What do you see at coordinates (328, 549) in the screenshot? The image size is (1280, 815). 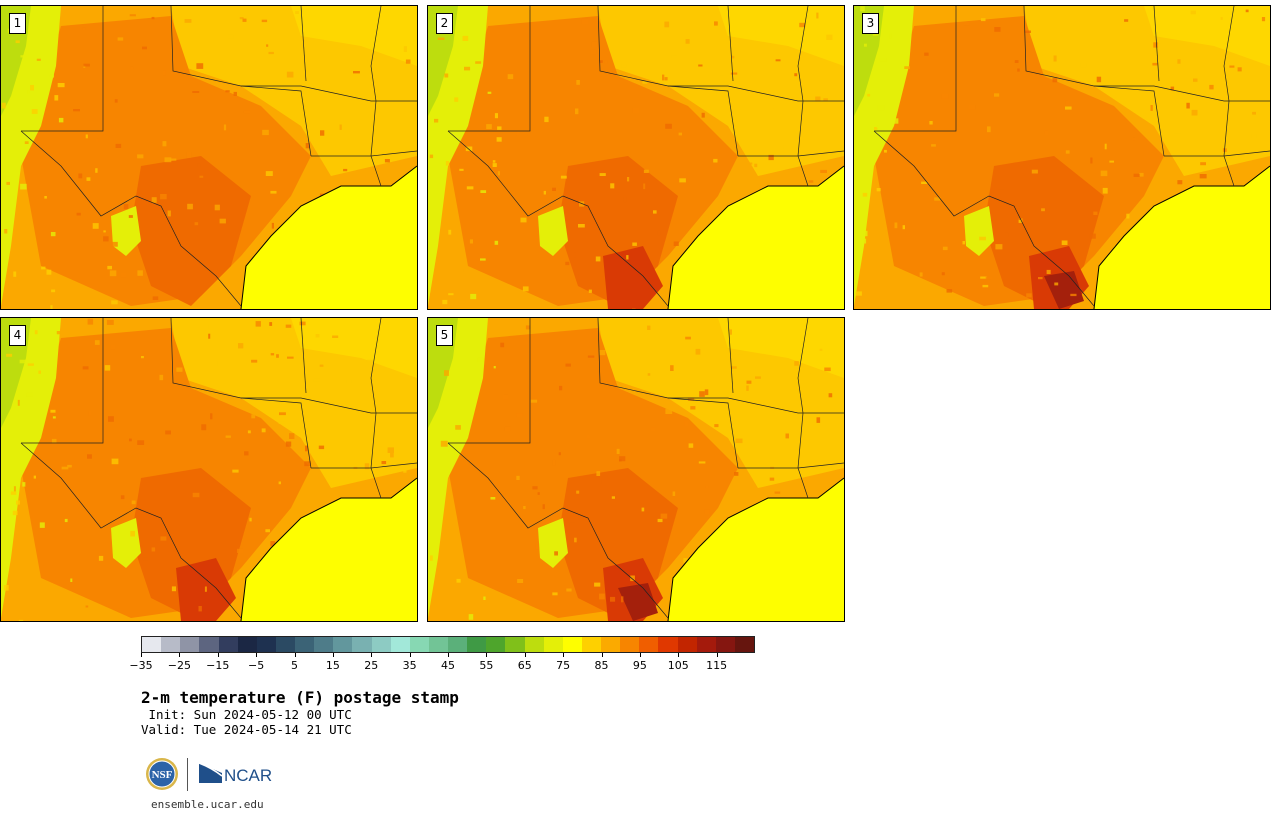 I see `coastline` at bounding box center [328, 549].